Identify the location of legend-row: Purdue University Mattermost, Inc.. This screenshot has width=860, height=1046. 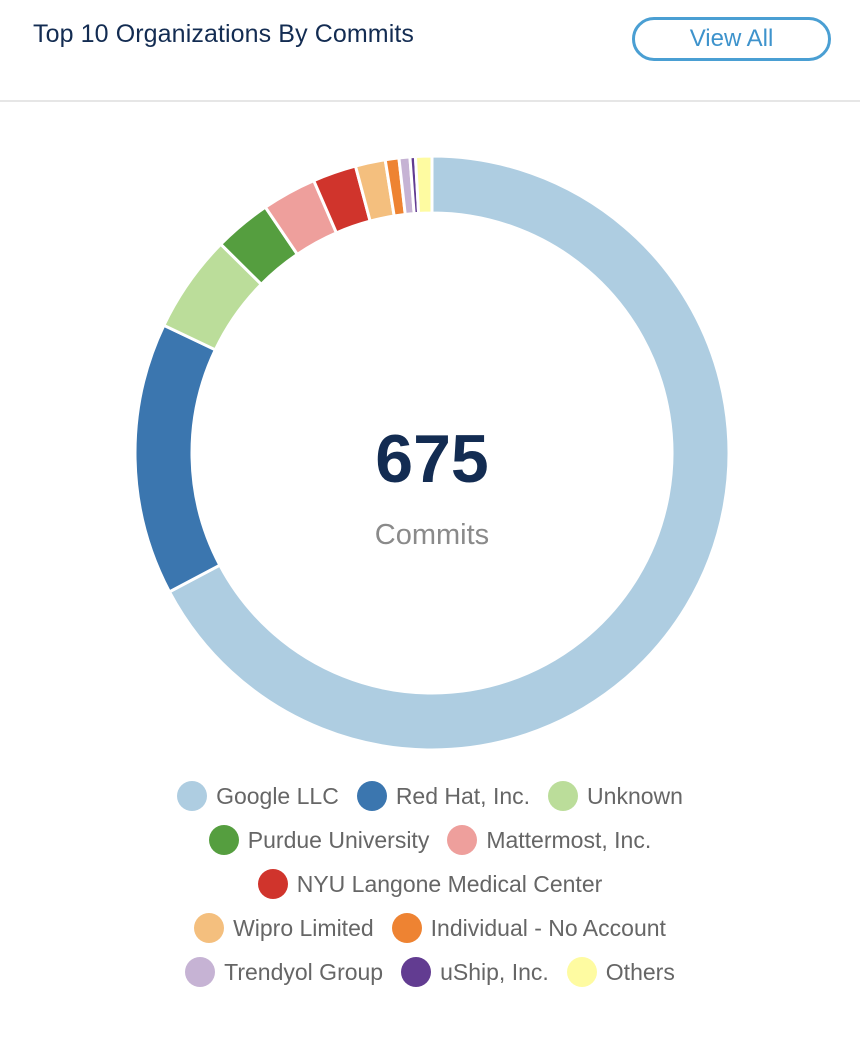
(430, 840).